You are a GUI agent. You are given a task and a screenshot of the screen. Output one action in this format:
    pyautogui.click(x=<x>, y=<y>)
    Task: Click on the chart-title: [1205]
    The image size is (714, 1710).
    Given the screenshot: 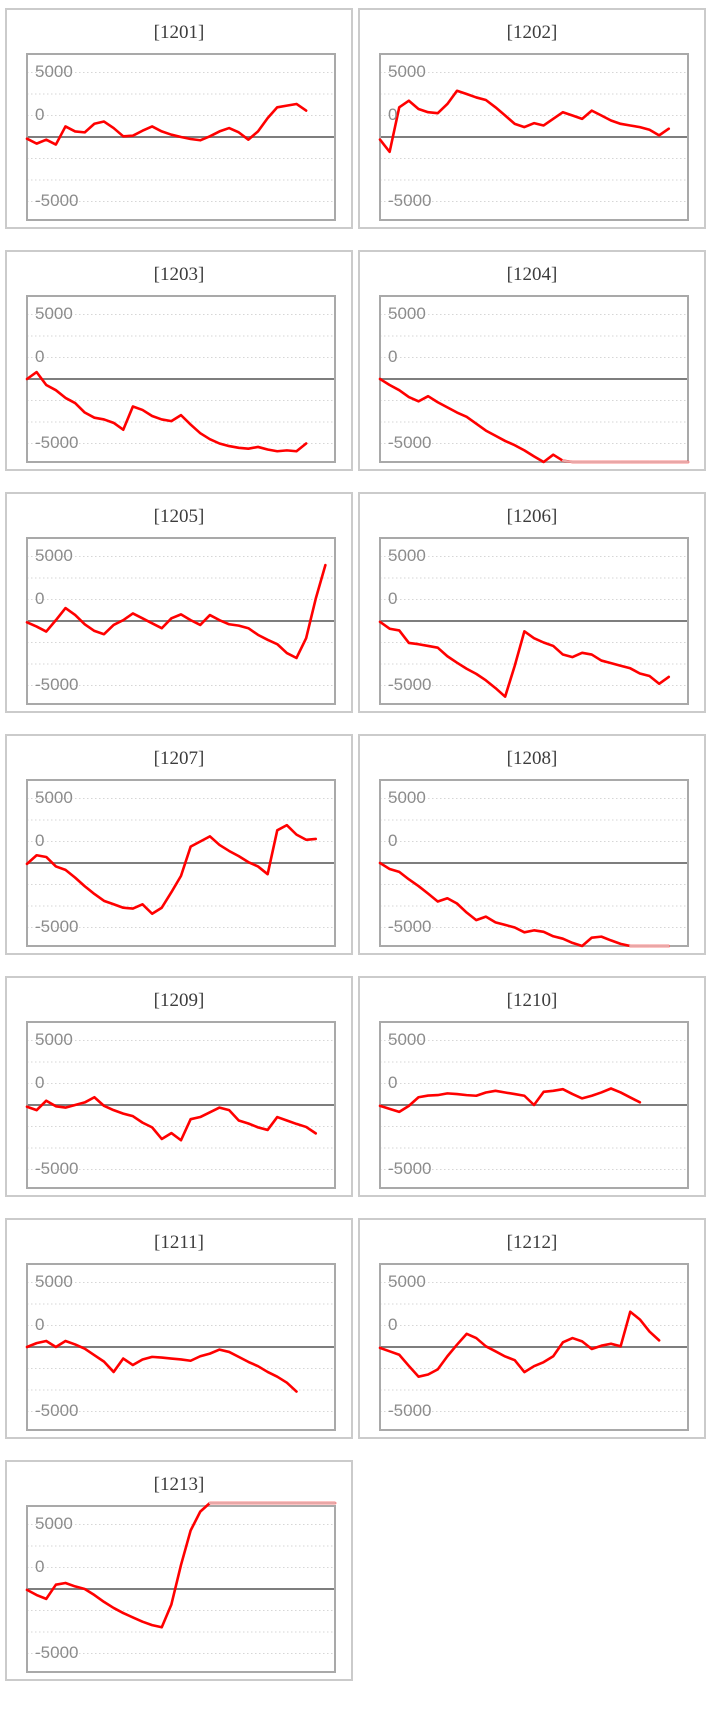 What is the action you would take?
    pyautogui.click(x=179, y=516)
    